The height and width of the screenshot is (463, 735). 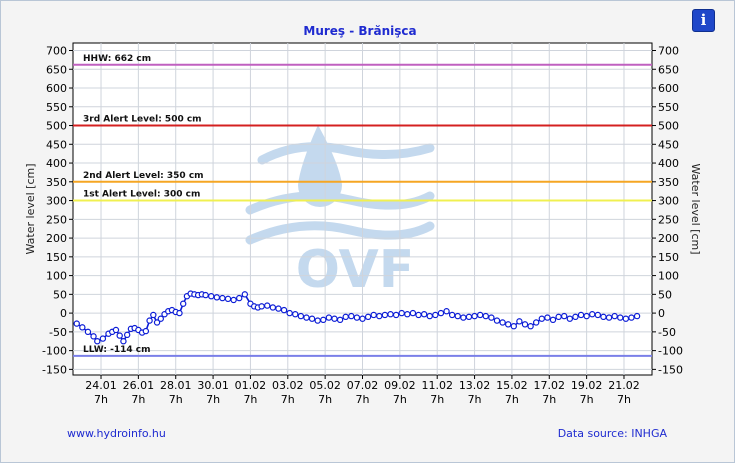 I want to click on chart-title: Mureş - Brănişca, so click(x=359, y=31).